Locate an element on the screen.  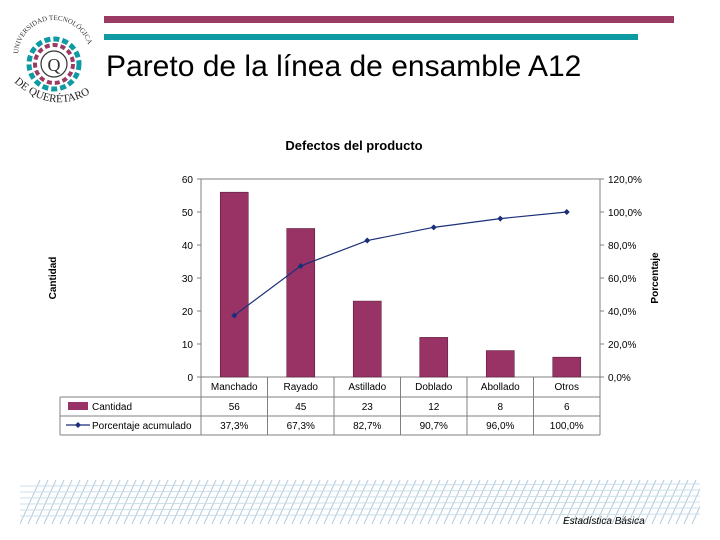
y-tick-label: 60 is located at coordinates (188, 180).